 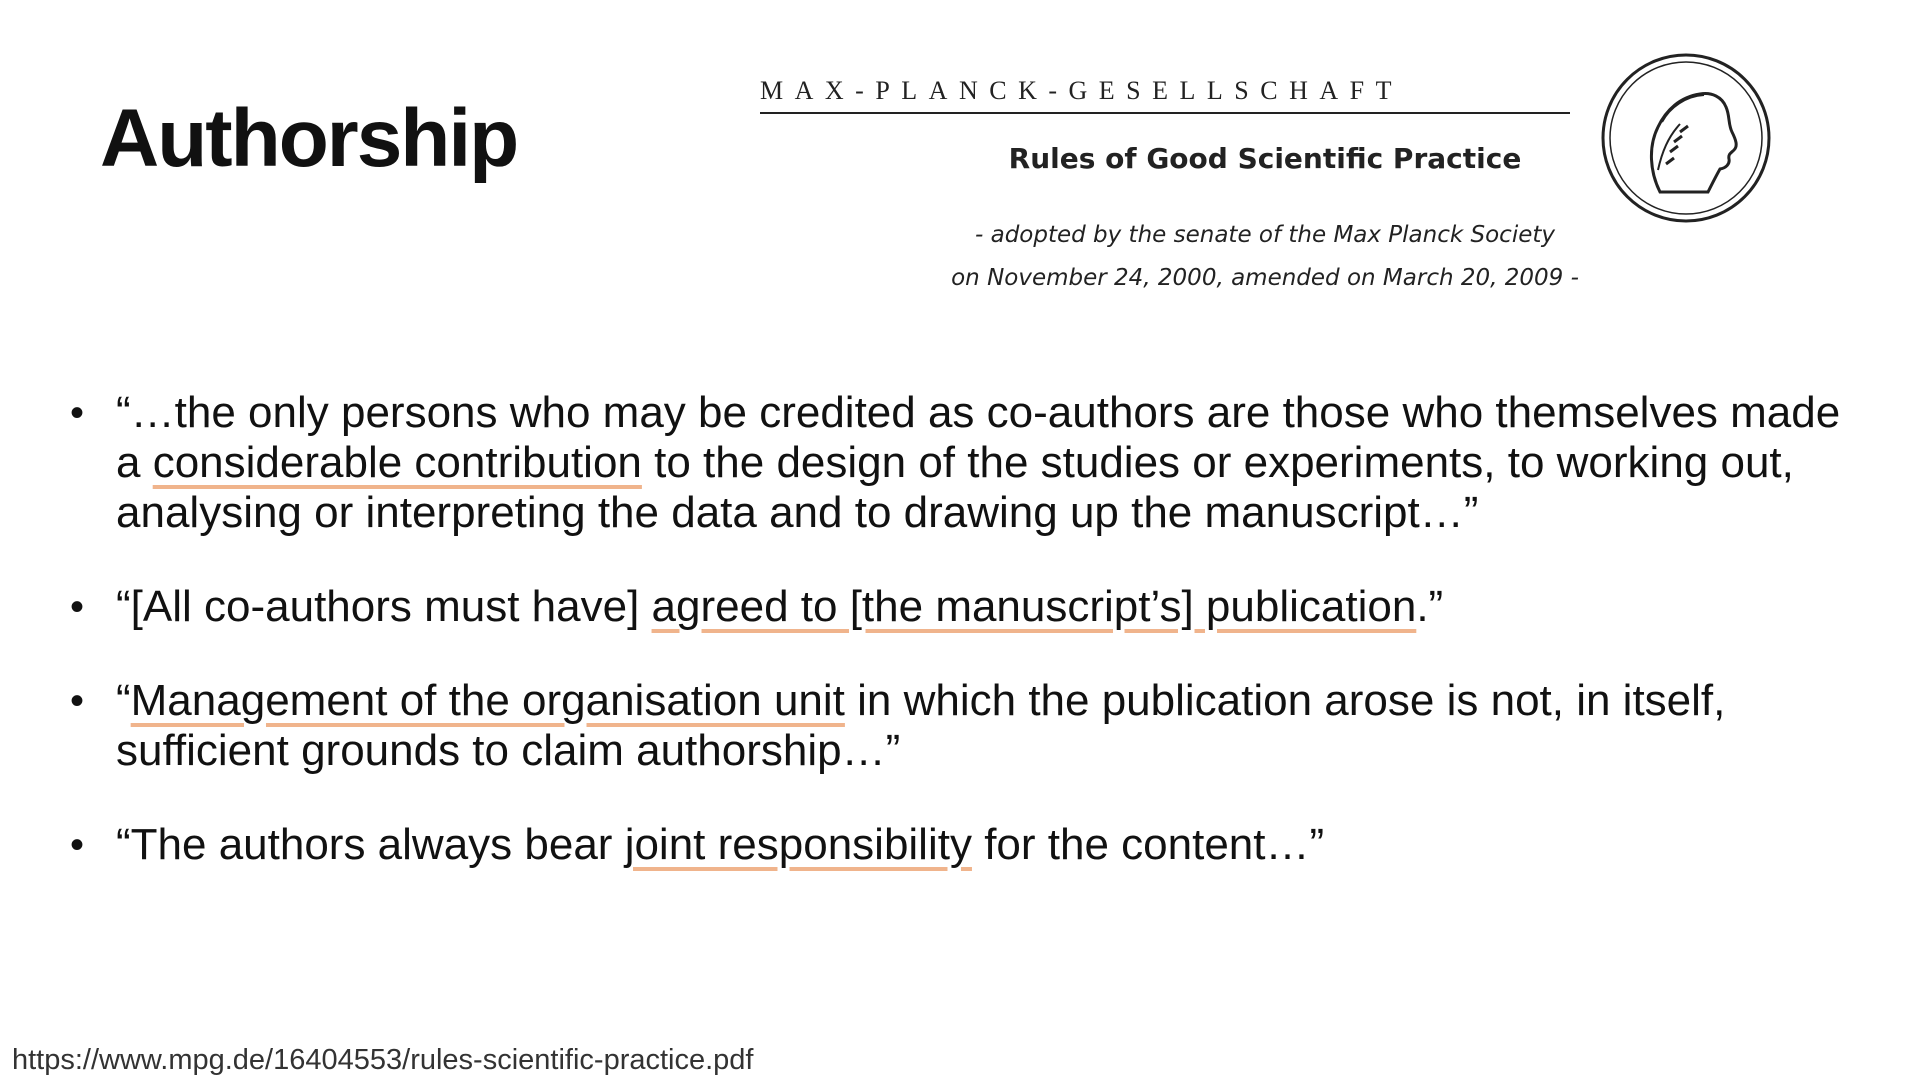 What do you see at coordinates (487, 700) in the screenshot?
I see `highlighted-phrase: Management of the organisation unit` at bounding box center [487, 700].